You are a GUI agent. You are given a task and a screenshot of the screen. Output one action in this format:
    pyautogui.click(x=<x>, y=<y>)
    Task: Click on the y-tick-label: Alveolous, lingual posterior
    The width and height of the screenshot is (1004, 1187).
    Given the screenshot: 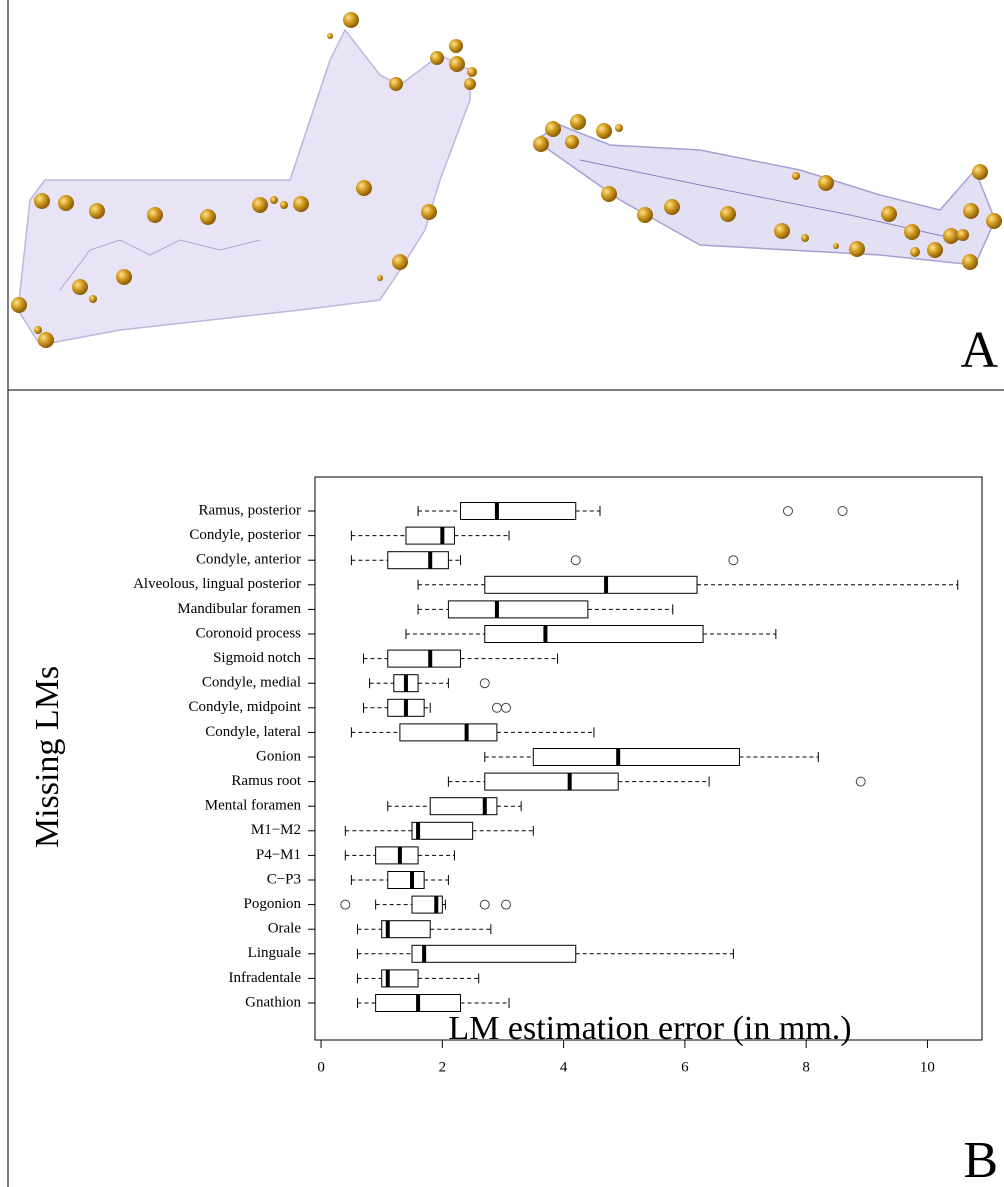 What is the action you would take?
    pyautogui.click(x=217, y=584)
    